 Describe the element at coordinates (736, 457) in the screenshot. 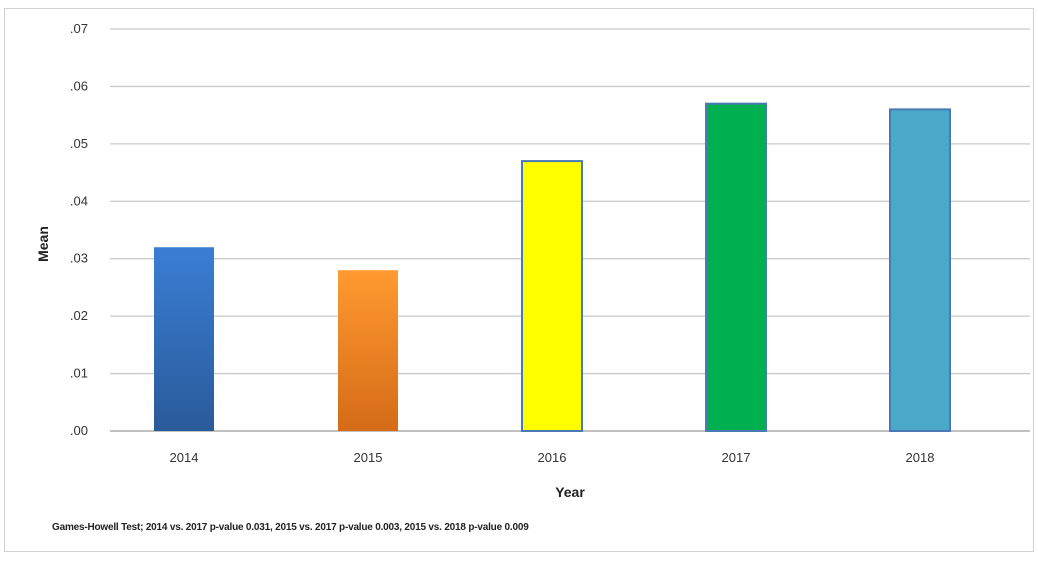

I see `x-tick-label: 2017` at that location.